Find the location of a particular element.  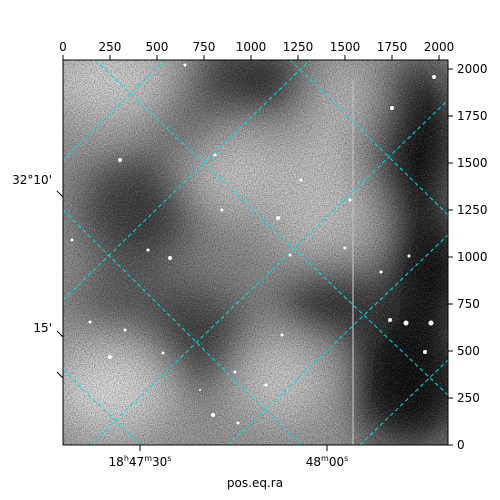

top-tick-label-8: 2000 is located at coordinates (439, 47).